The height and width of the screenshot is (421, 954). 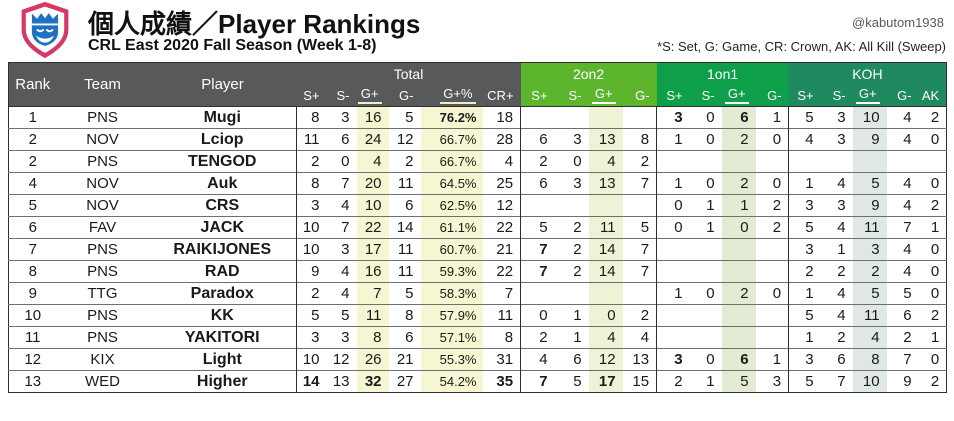 I want to click on stat-cell: 35, so click(x=501, y=381).